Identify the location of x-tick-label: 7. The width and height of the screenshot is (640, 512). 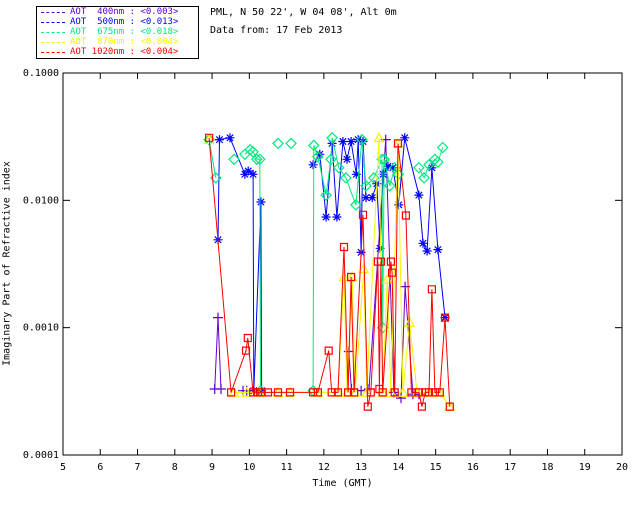
(138, 467).